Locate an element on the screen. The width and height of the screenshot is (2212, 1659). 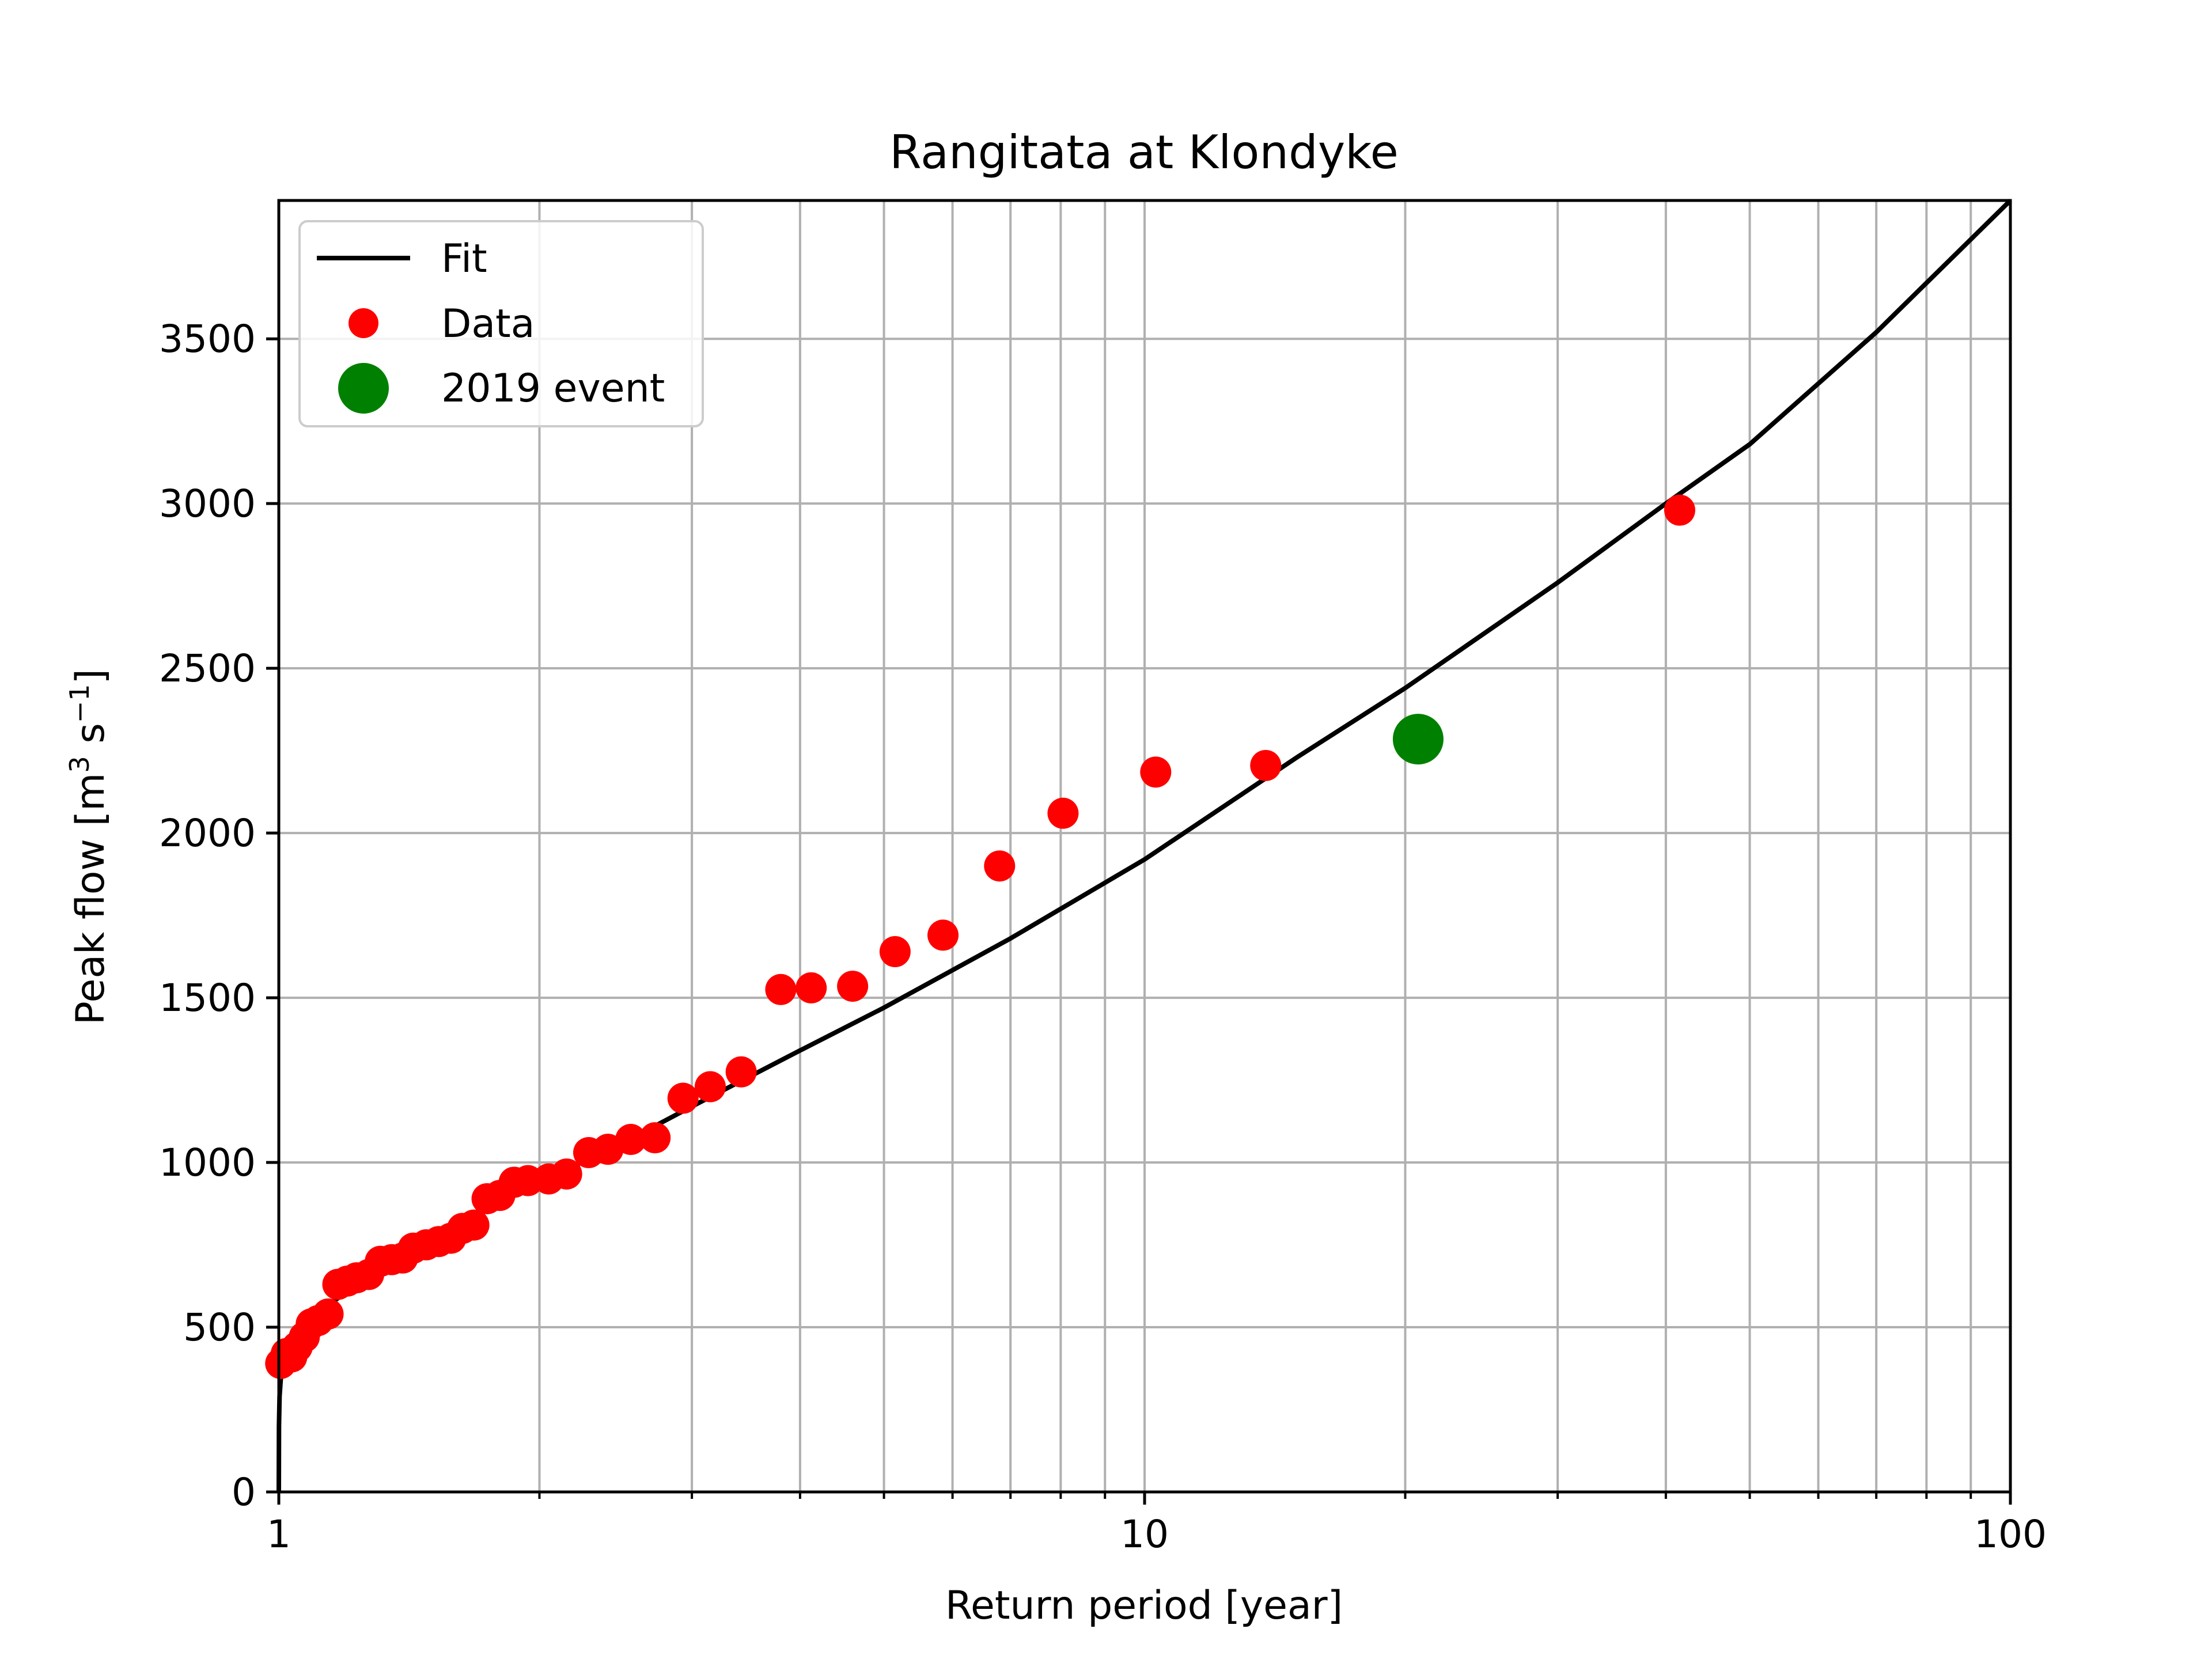
event-2019-point is located at coordinates (1418, 739).